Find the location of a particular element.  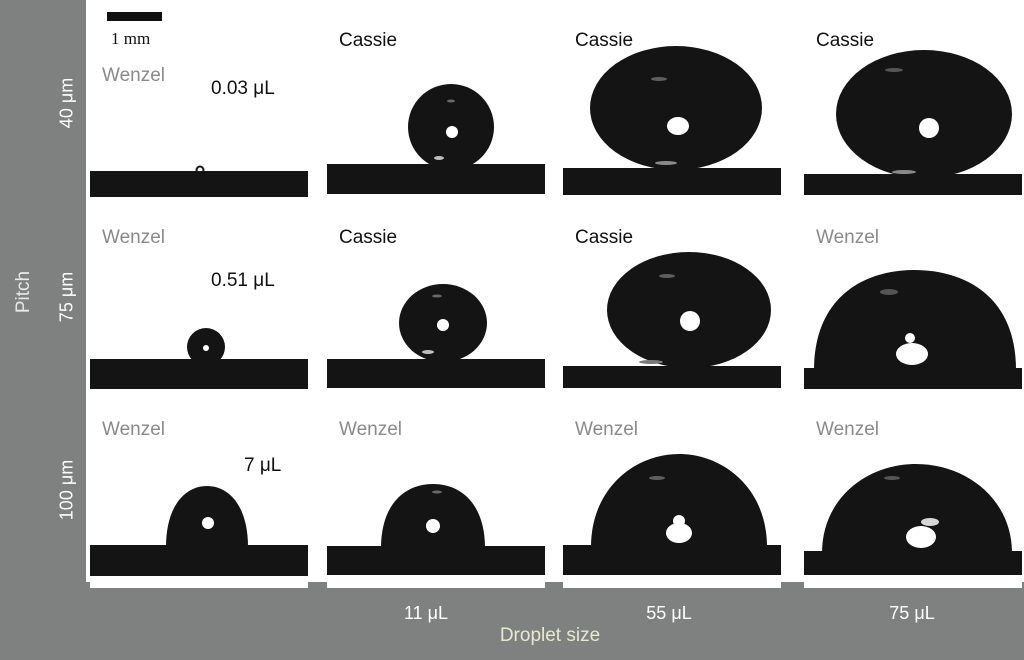

volume-label: 7 μL is located at coordinates (263, 465).